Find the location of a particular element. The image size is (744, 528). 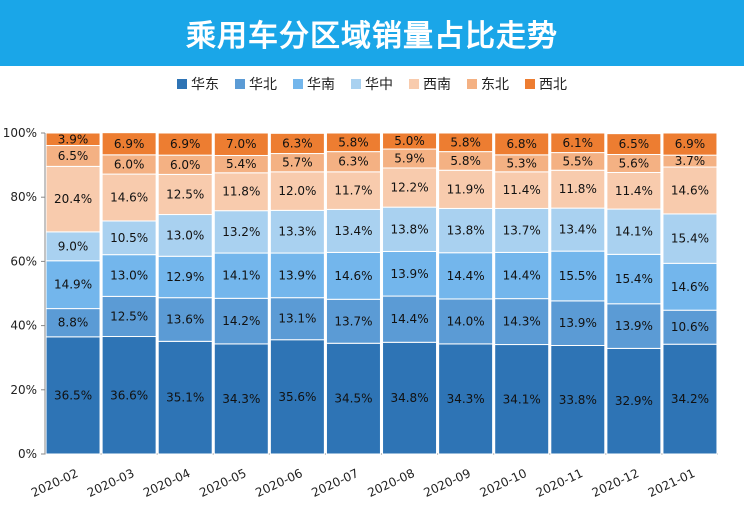

data-label: 12.2% is located at coordinates (409, 188).